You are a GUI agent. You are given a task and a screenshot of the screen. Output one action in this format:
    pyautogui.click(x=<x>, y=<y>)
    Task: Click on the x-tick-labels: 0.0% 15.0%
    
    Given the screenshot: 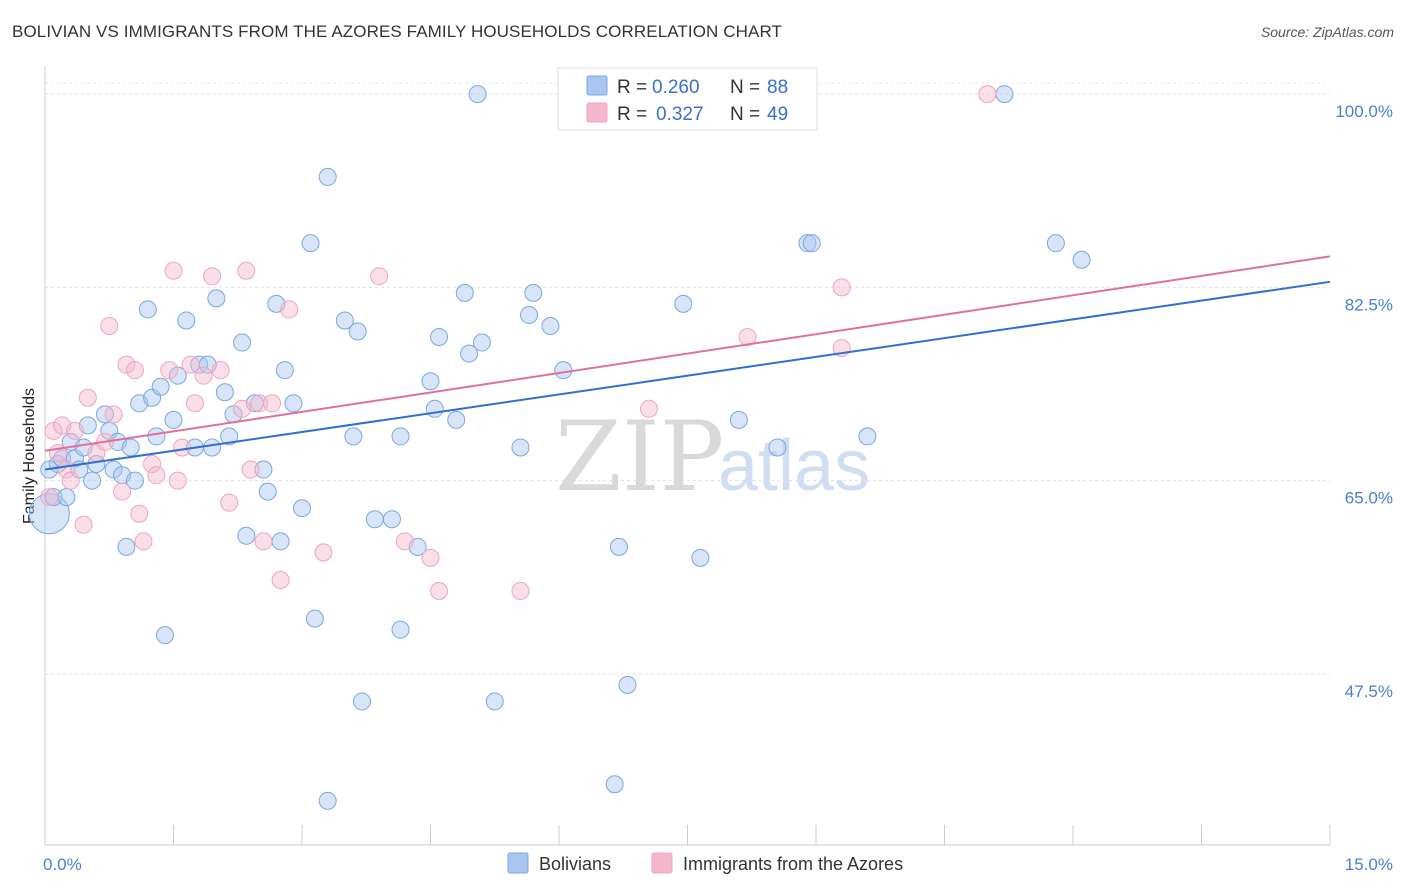 What is the action you would take?
    pyautogui.click(x=718, y=864)
    